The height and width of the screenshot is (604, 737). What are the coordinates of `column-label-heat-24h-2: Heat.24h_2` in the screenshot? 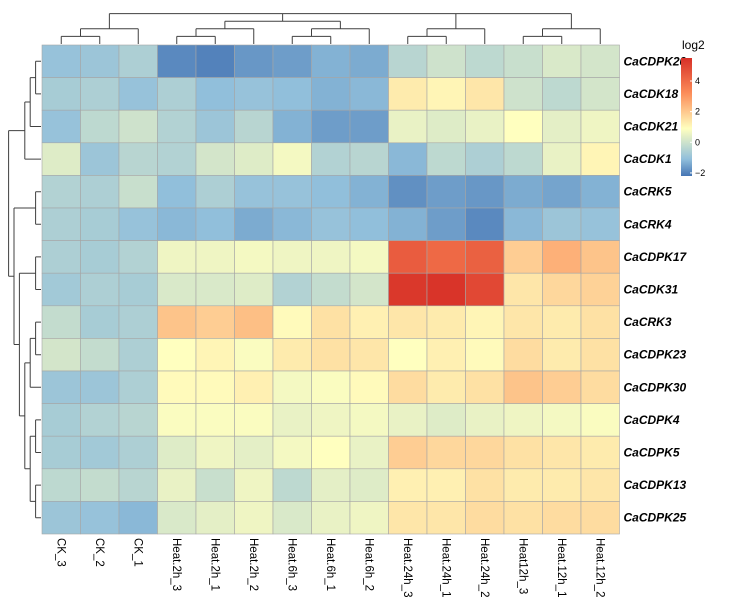 It's located at (484, 567).